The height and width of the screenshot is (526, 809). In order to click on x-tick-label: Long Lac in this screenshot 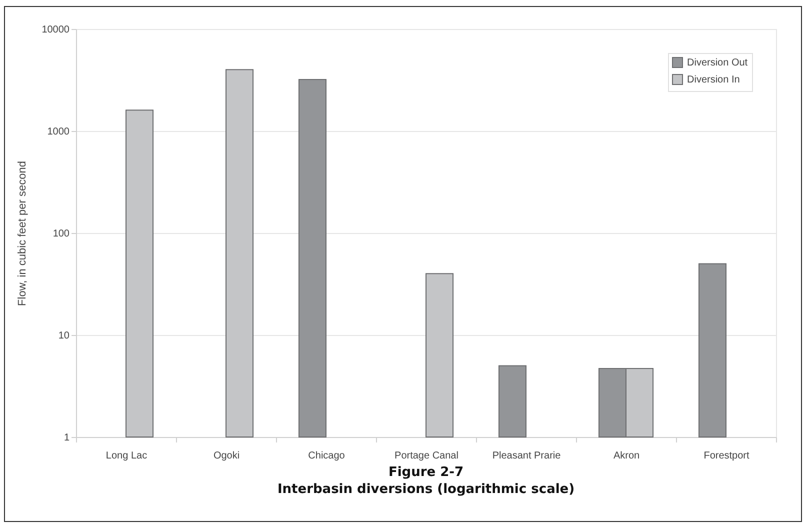, I will do `click(127, 456)`.